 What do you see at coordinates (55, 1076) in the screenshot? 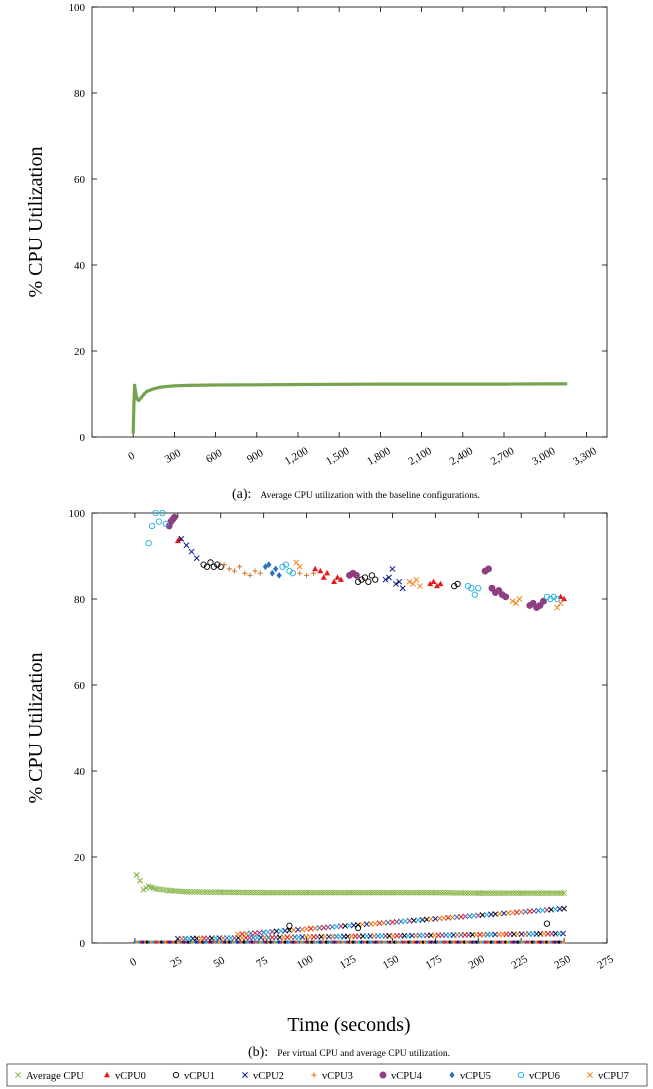
I see `legend-label: Average CPU` at bounding box center [55, 1076].